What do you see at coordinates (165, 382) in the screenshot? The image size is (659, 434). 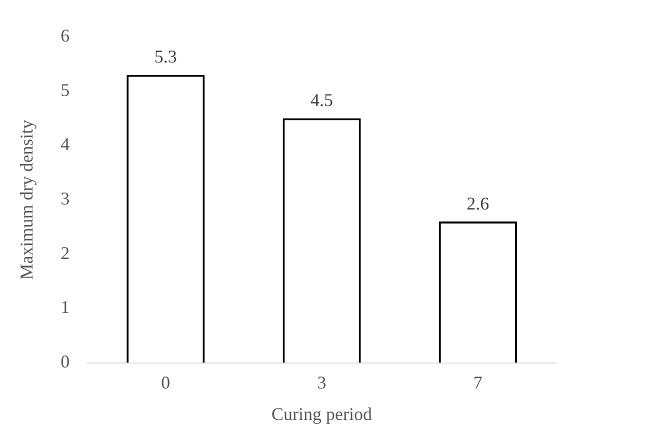 I see `x-tick-label: 0` at bounding box center [165, 382].